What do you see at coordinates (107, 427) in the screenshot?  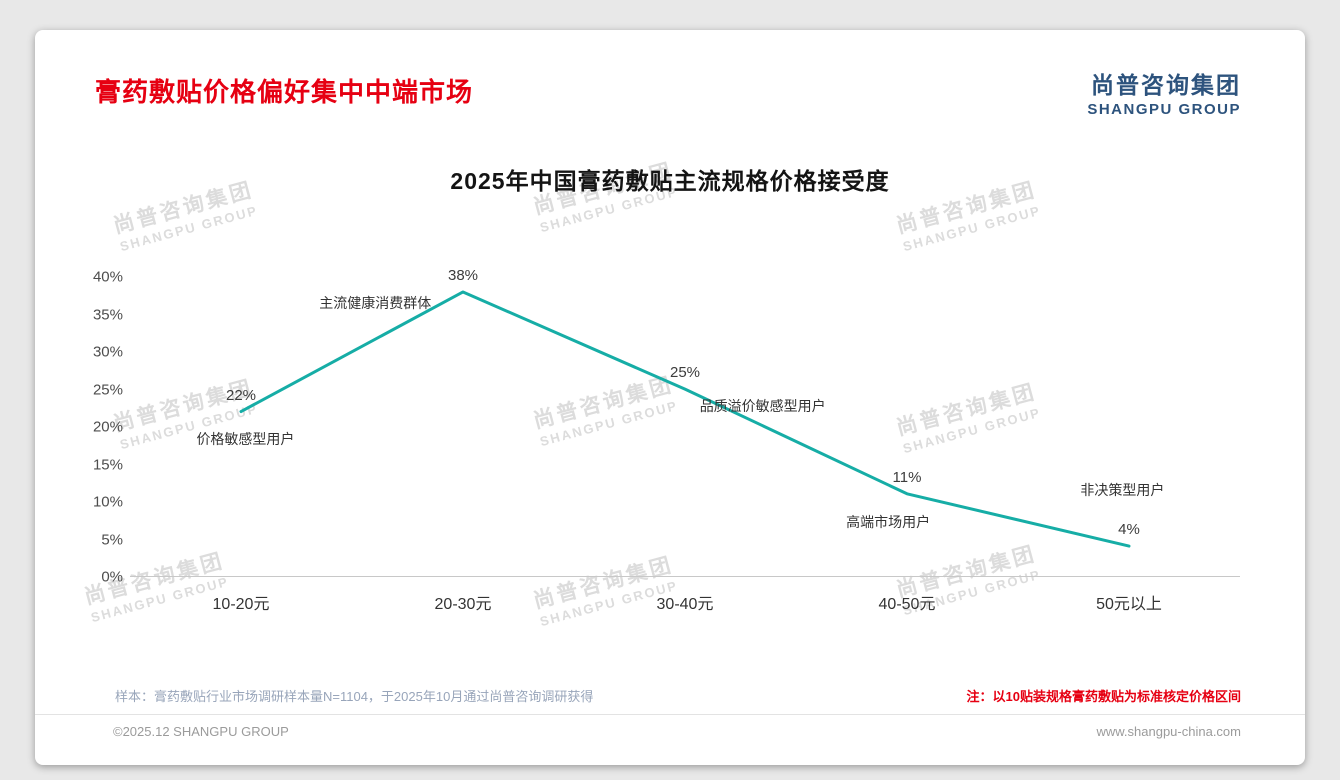 I see `y-axis-tick-label: 20%` at bounding box center [107, 427].